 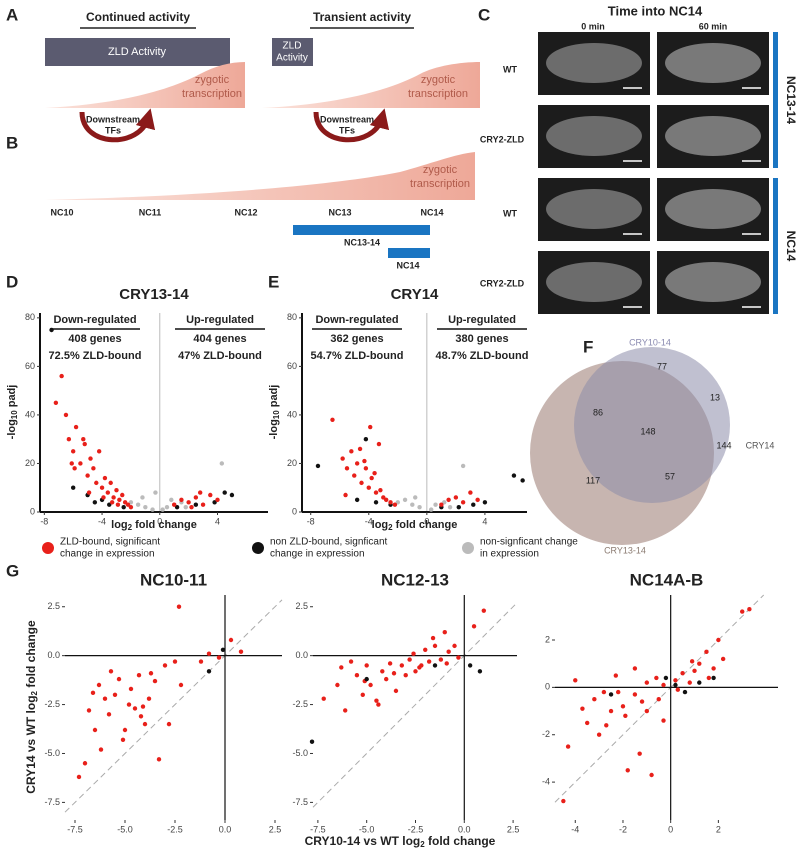 What do you see at coordinates (718, 829) in the screenshot?
I see `x-tick-label: 2` at bounding box center [718, 829].